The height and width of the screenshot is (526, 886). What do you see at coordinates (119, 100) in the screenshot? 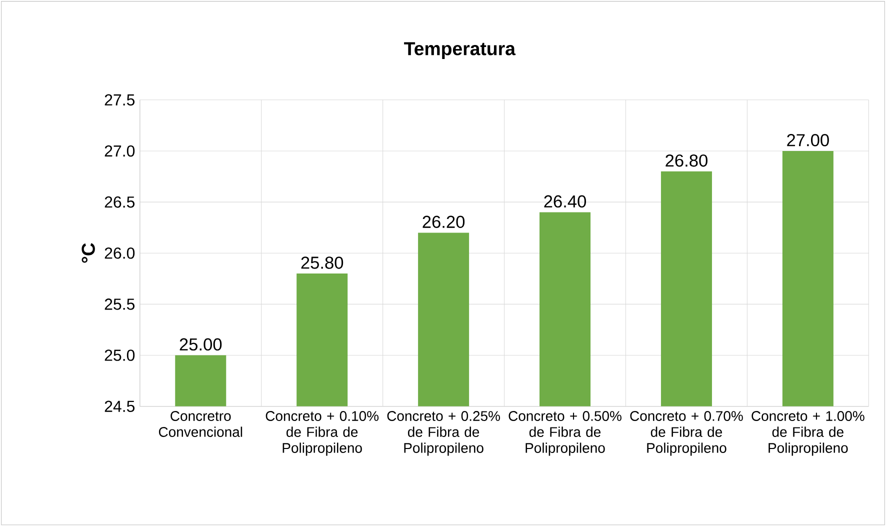
I see `y-tick-label: 27.5` at bounding box center [119, 100].